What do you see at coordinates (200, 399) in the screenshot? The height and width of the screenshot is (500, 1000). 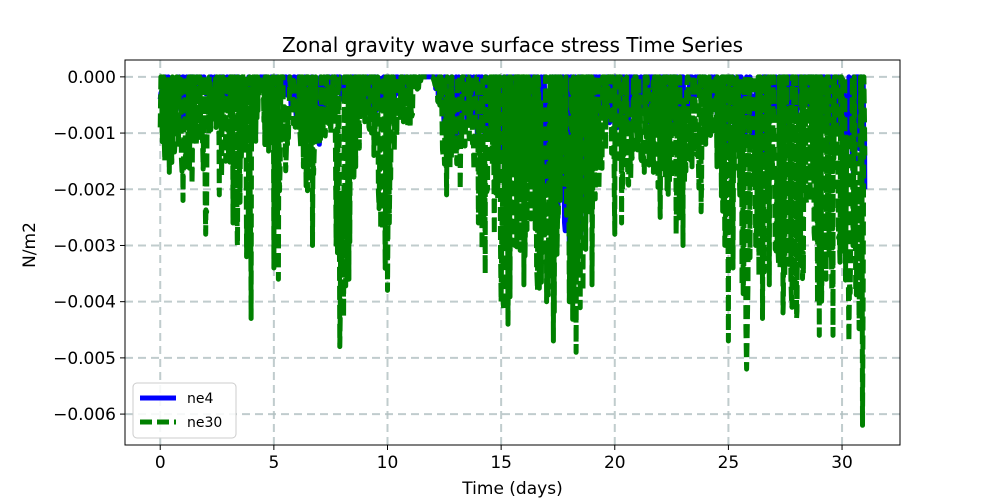 I see `legend-label-ne4: ne4` at bounding box center [200, 399].